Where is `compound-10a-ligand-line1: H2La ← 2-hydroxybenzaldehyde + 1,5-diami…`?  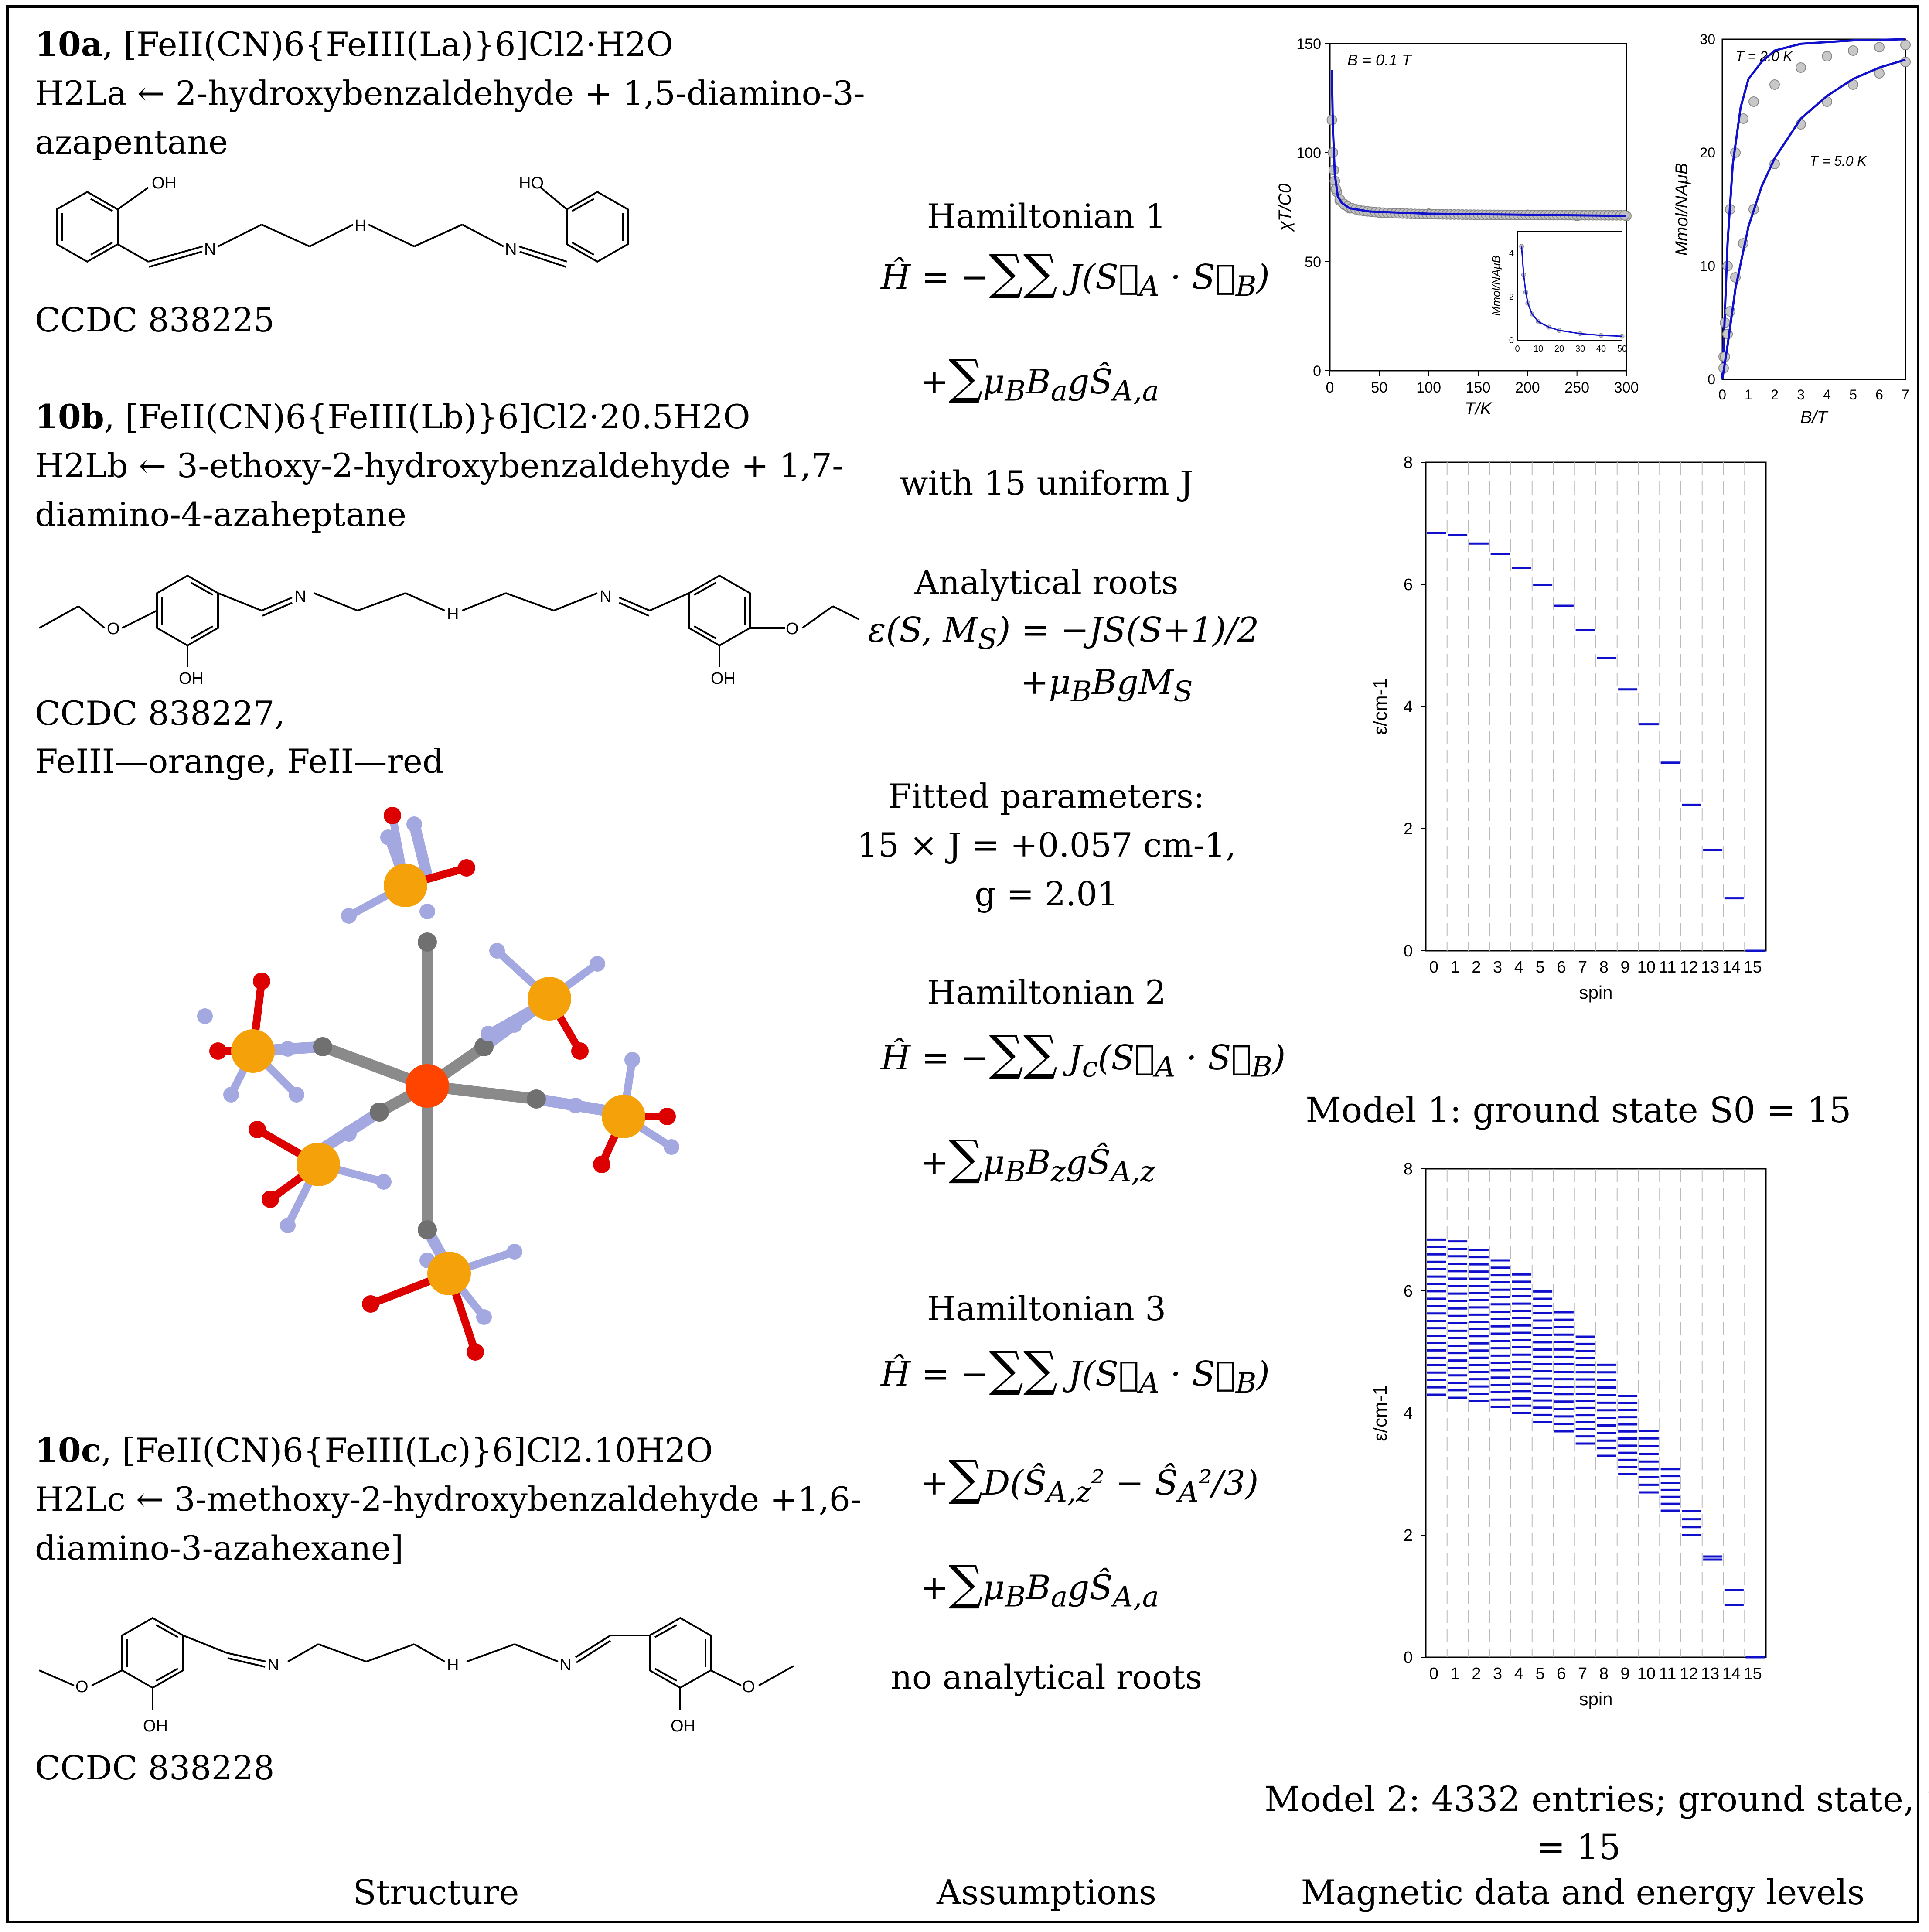 compound-10a-ligand-line1: H2La ← 2-hydroxybenzaldehyde + 1,5-diami… is located at coordinates (450, 93).